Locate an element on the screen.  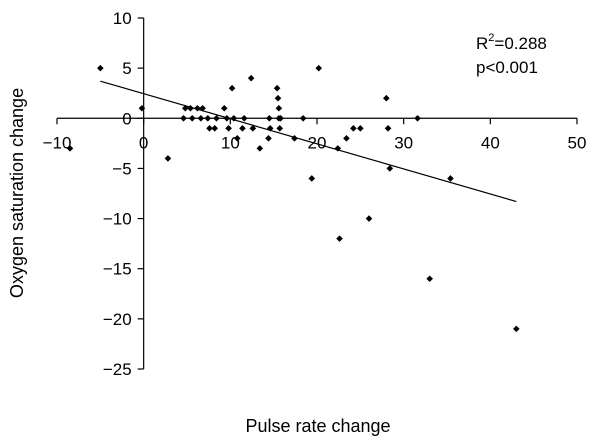
x-tick-label: 0 is located at coordinates (143, 142).